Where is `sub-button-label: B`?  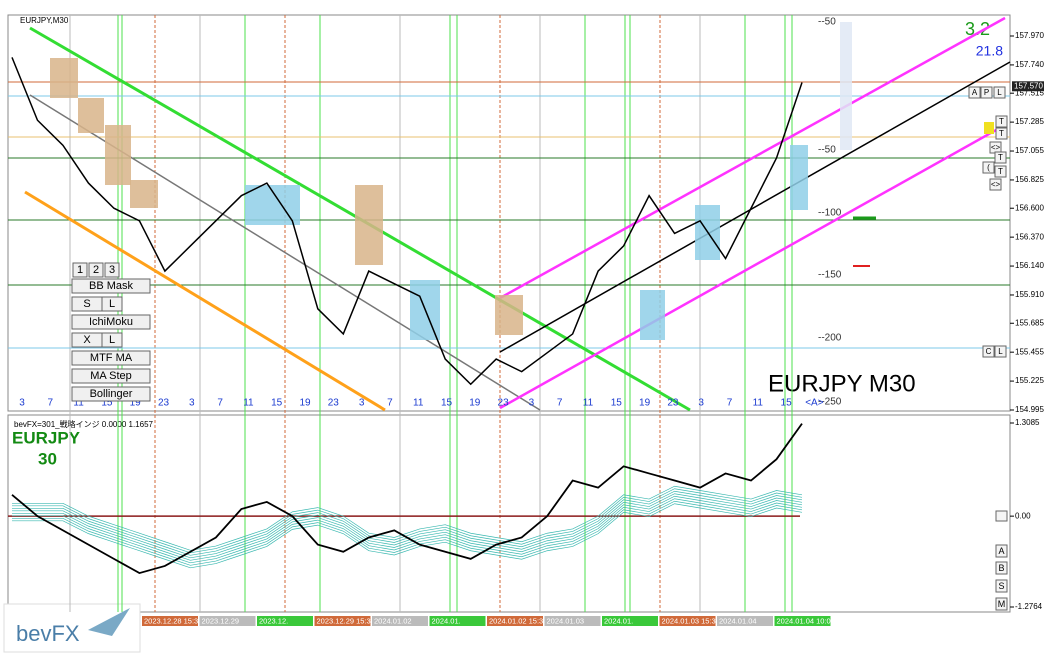 sub-button-label: B is located at coordinates (1001, 568).